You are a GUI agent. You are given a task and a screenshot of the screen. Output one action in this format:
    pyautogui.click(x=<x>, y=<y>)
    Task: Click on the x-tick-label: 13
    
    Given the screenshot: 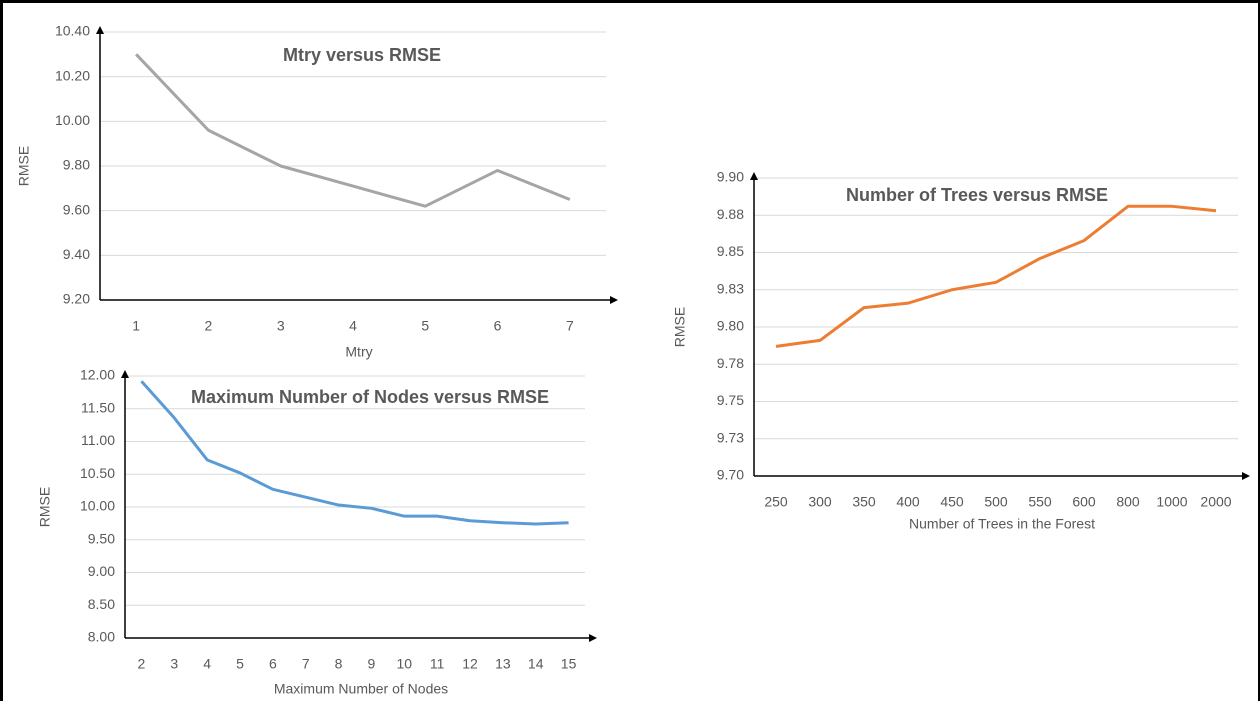 What is the action you would take?
    pyautogui.click(x=503, y=664)
    